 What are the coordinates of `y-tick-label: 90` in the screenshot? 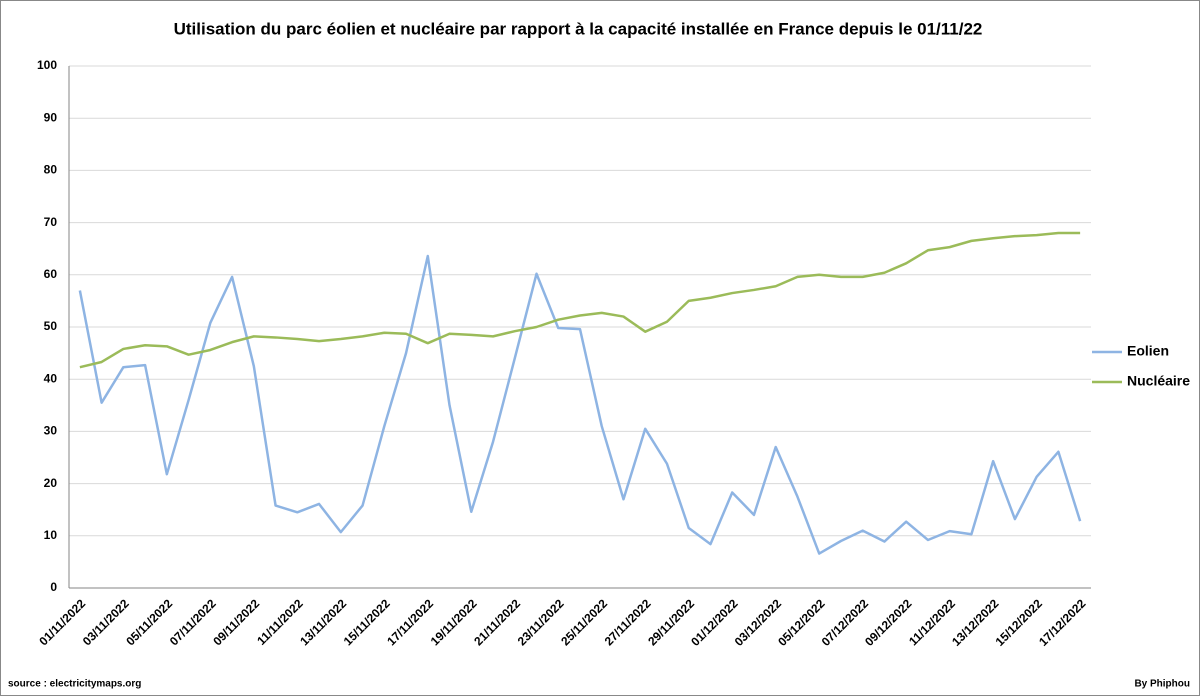 It's located at (51, 117).